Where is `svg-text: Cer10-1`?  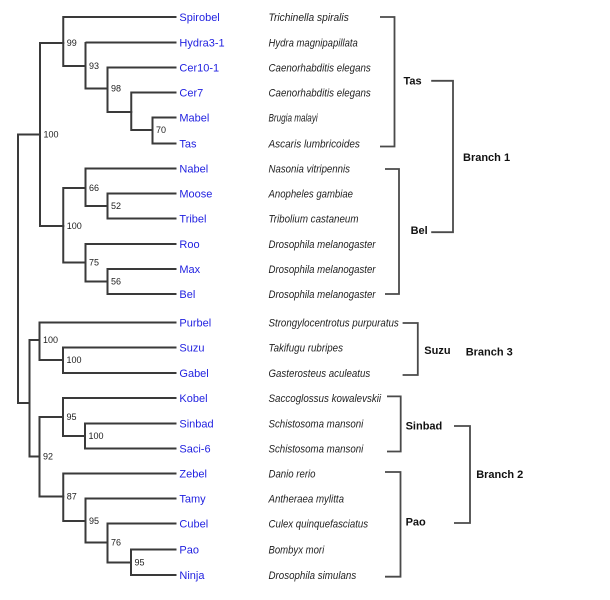 svg-text: Cer10-1 is located at coordinates (199, 69).